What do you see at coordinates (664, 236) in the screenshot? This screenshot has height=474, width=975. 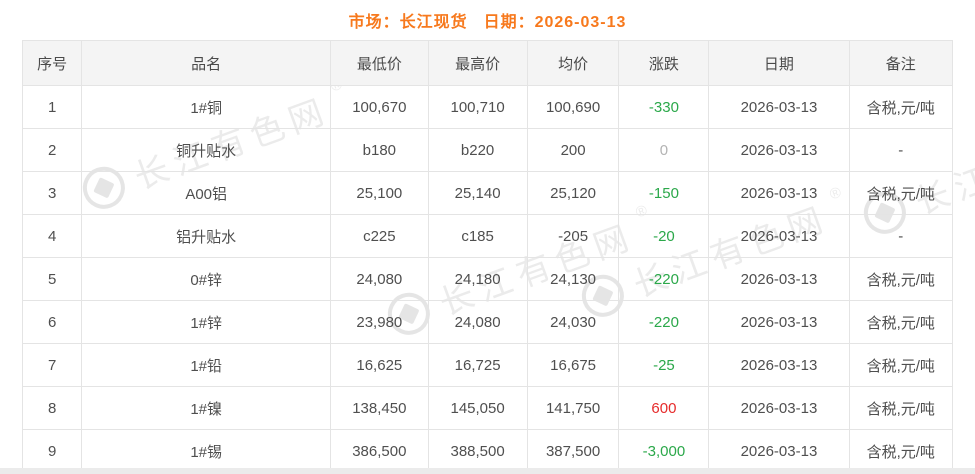 I see `cell-change: -20` at bounding box center [664, 236].